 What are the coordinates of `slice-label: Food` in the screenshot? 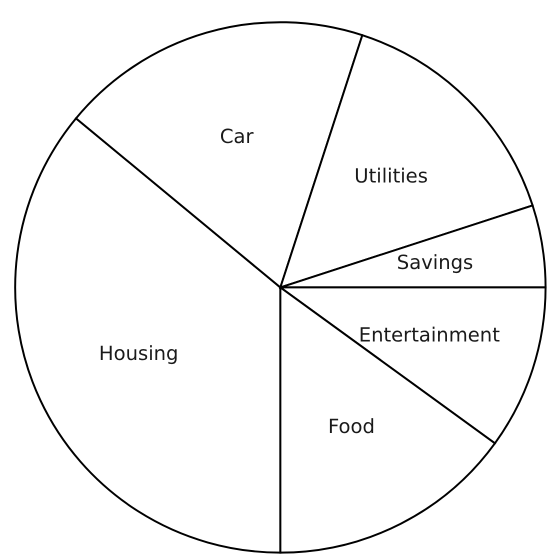 It's located at (351, 426).